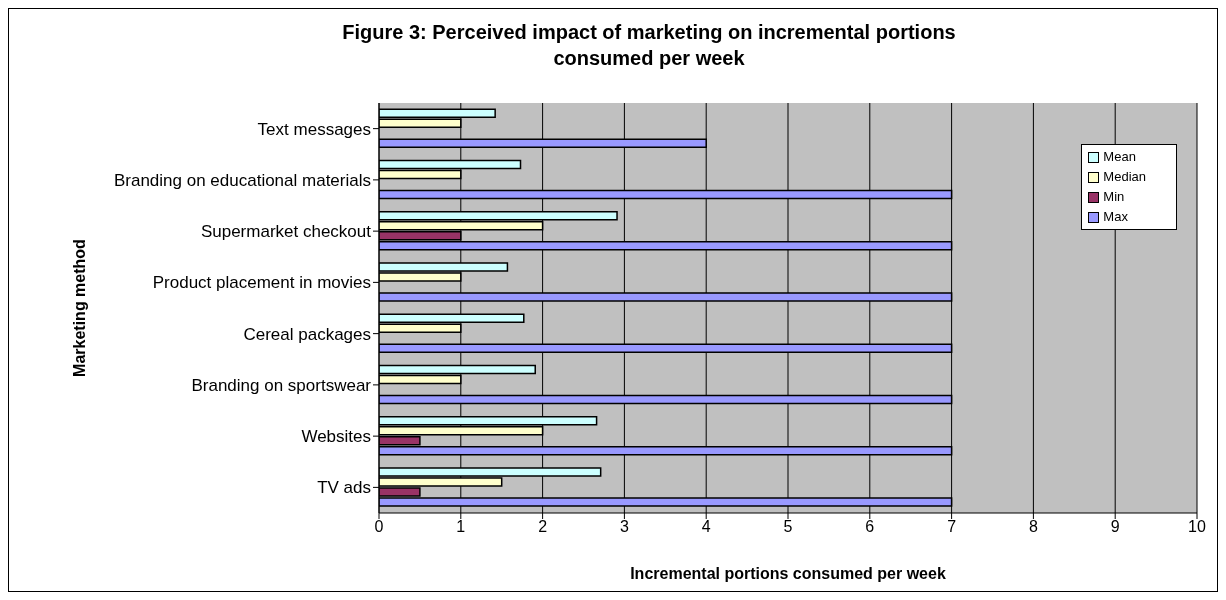 The image size is (1226, 600). Describe the element at coordinates (281, 385) in the screenshot. I see `y-tick-label: Branding on sportswear` at that location.